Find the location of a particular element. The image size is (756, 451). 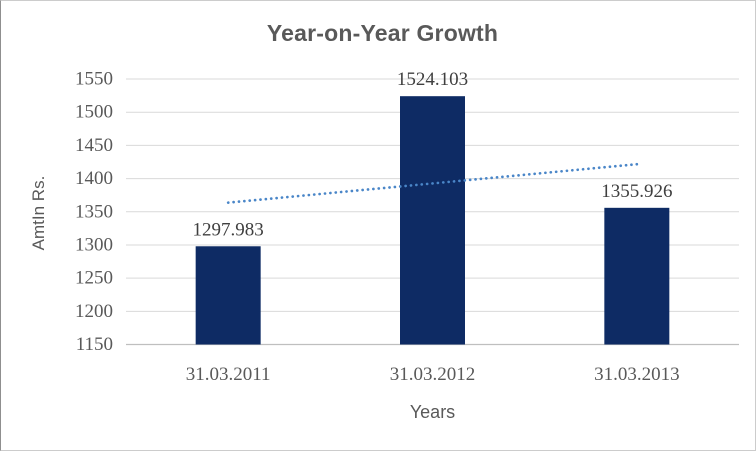

y-tick-label: 1500 is located at coordinates (94, 112).